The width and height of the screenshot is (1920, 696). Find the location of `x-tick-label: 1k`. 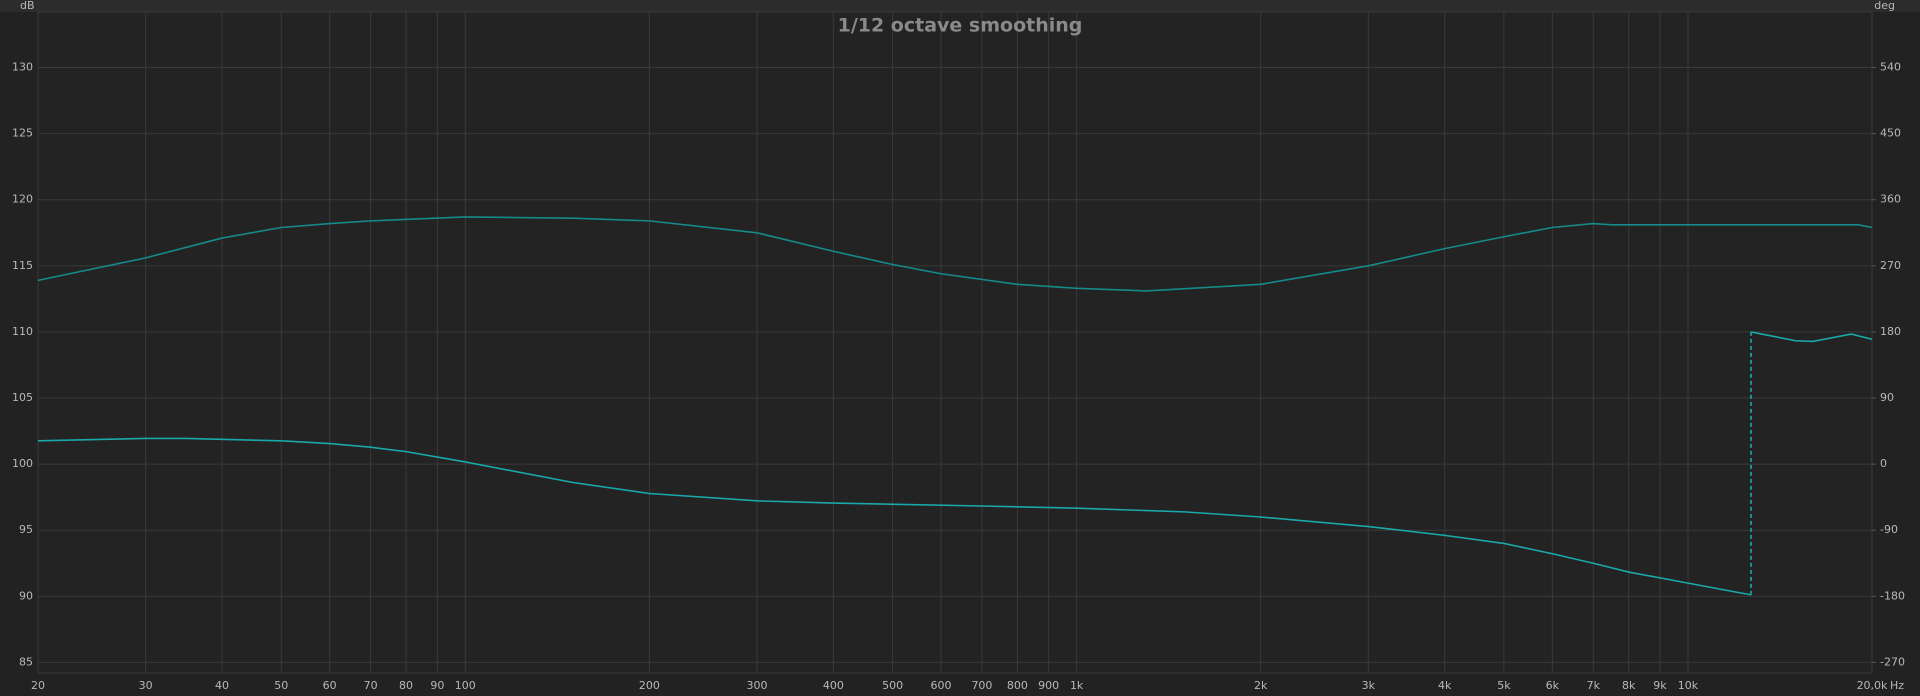

x-tick-label: 1k is located at coordinates (1077, 685).